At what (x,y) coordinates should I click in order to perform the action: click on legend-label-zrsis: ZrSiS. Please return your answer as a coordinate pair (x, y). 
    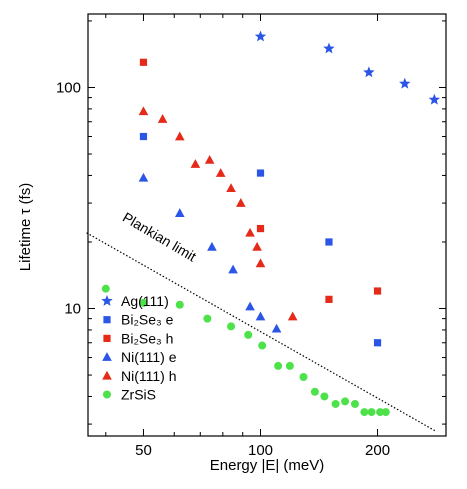
    Looking at the image, I should click on (138, 395).